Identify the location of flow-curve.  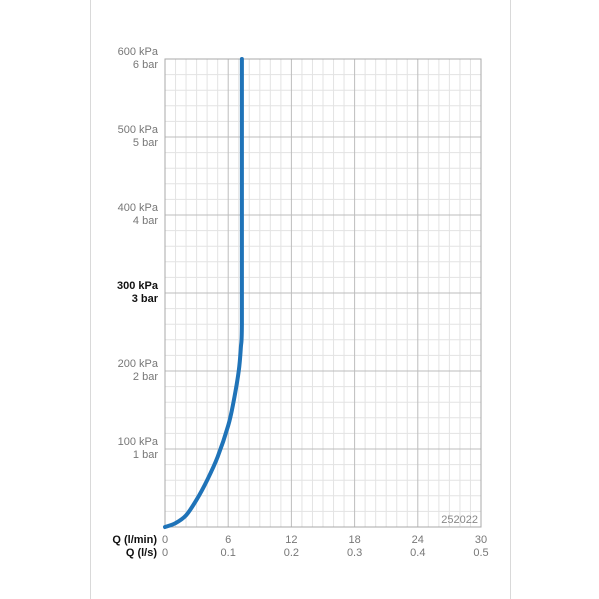
(203, 293).